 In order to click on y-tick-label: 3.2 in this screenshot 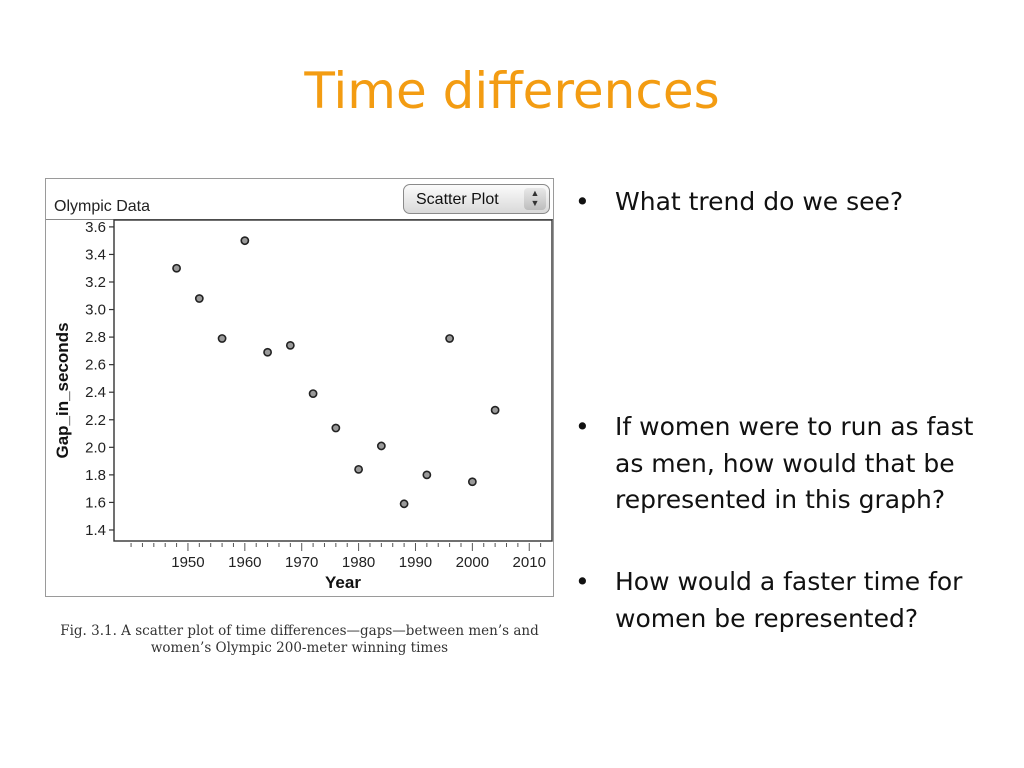, I will do `click(95, 282)`.